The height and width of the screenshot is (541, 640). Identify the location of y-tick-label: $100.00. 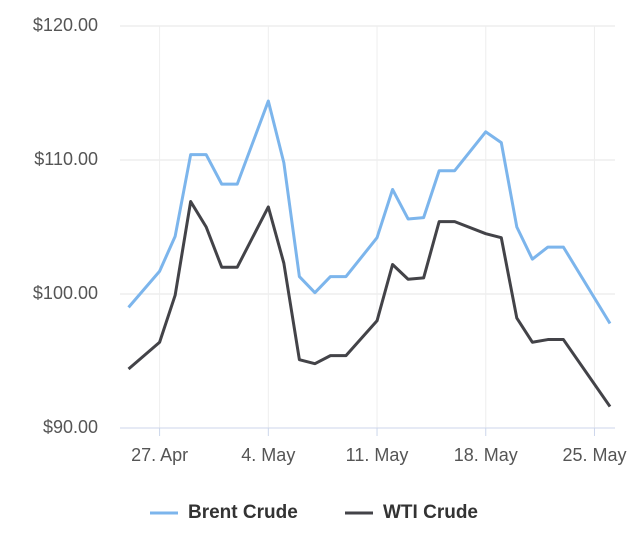
(65, 293).